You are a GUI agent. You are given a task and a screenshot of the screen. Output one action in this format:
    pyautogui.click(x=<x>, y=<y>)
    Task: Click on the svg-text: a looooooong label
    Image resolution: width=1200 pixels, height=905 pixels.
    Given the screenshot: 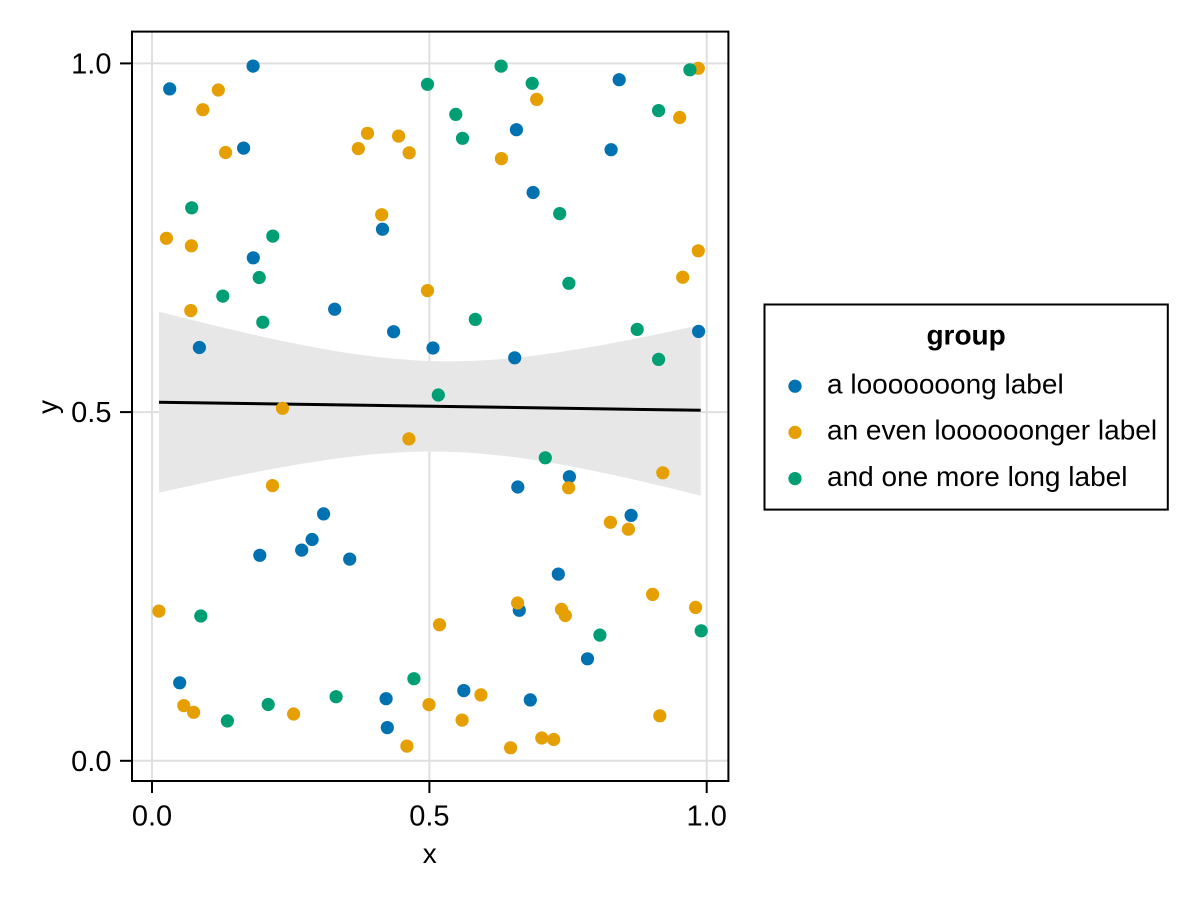 What is the action you would take?
    pyautogui.click(x=945, y=384)
    